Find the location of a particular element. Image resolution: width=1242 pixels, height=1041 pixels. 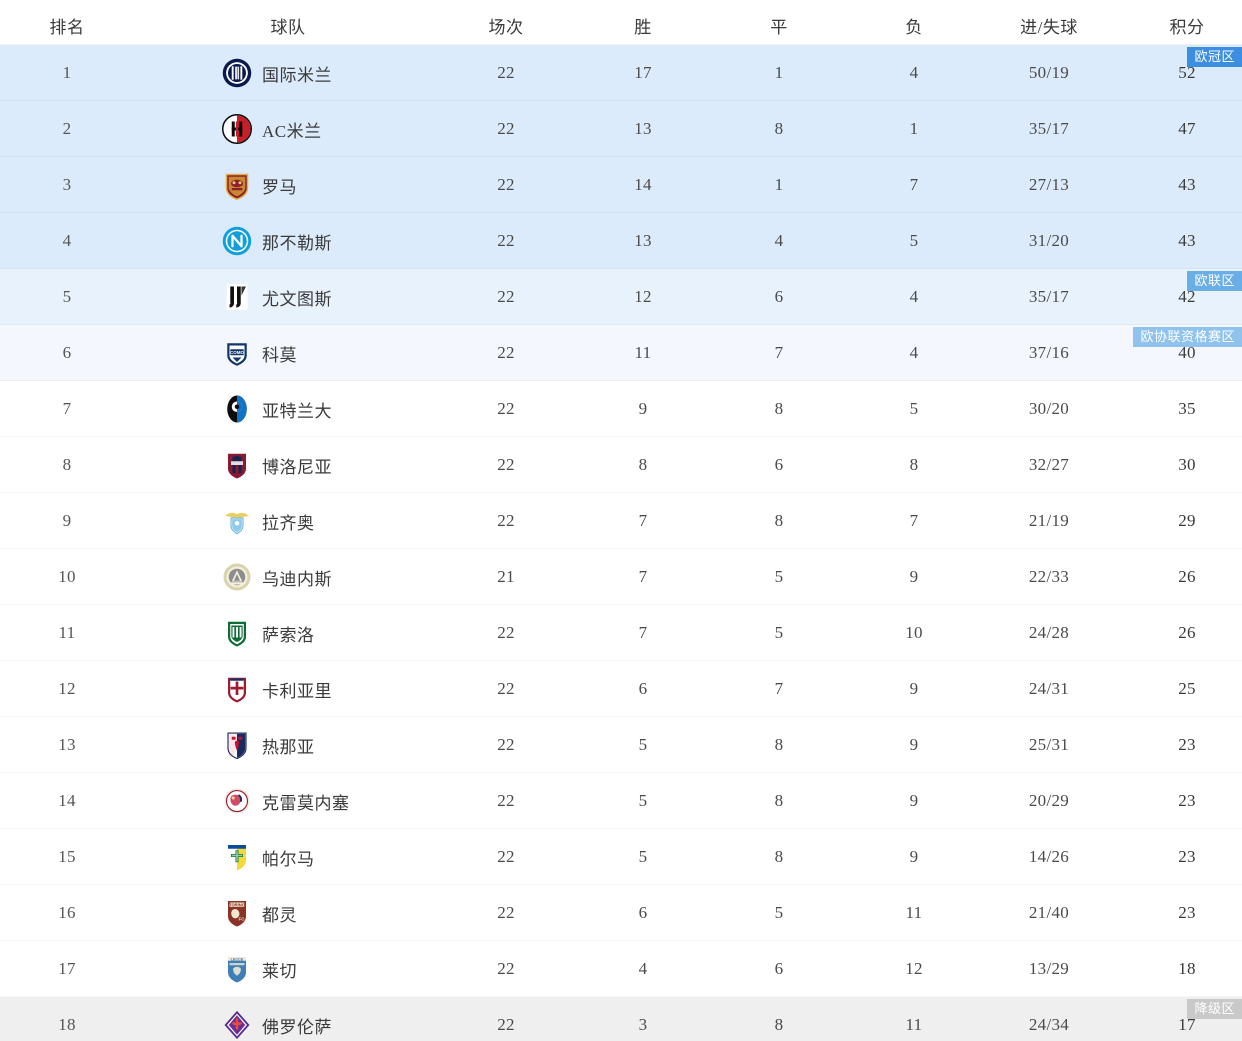

column-header-won: 胜 is located at coordinates (643, 27).